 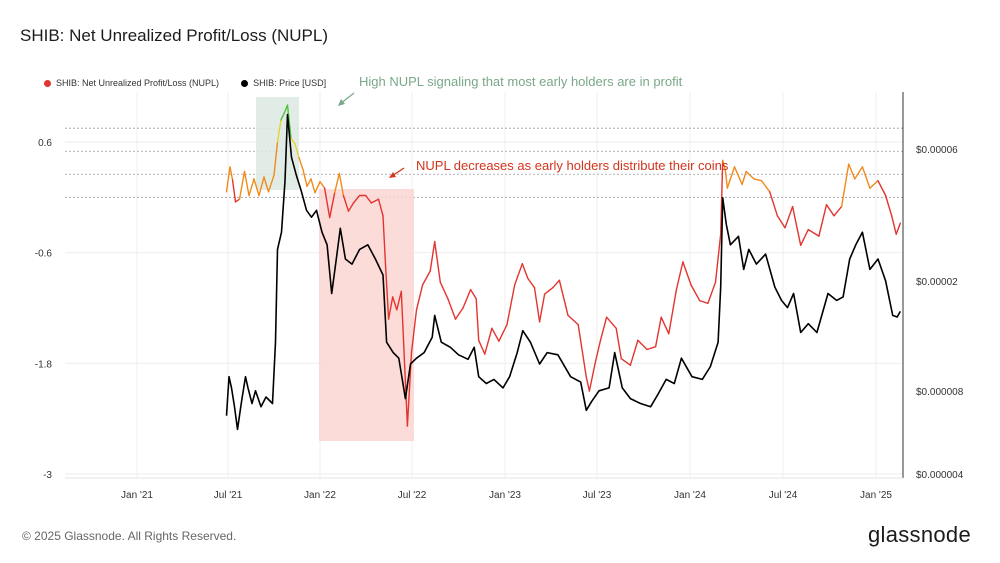 I want to click on left-y-tick-label: 0.6, so click(x=45, y=143).